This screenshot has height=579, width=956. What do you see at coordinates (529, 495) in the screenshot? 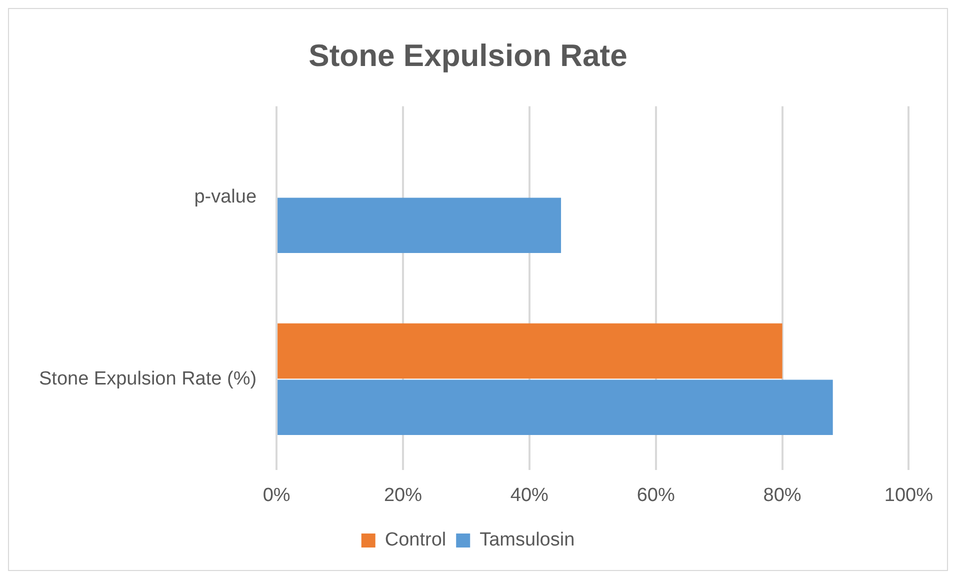
I see `x-tick-label: 40%` at bounding box center [529, 495].